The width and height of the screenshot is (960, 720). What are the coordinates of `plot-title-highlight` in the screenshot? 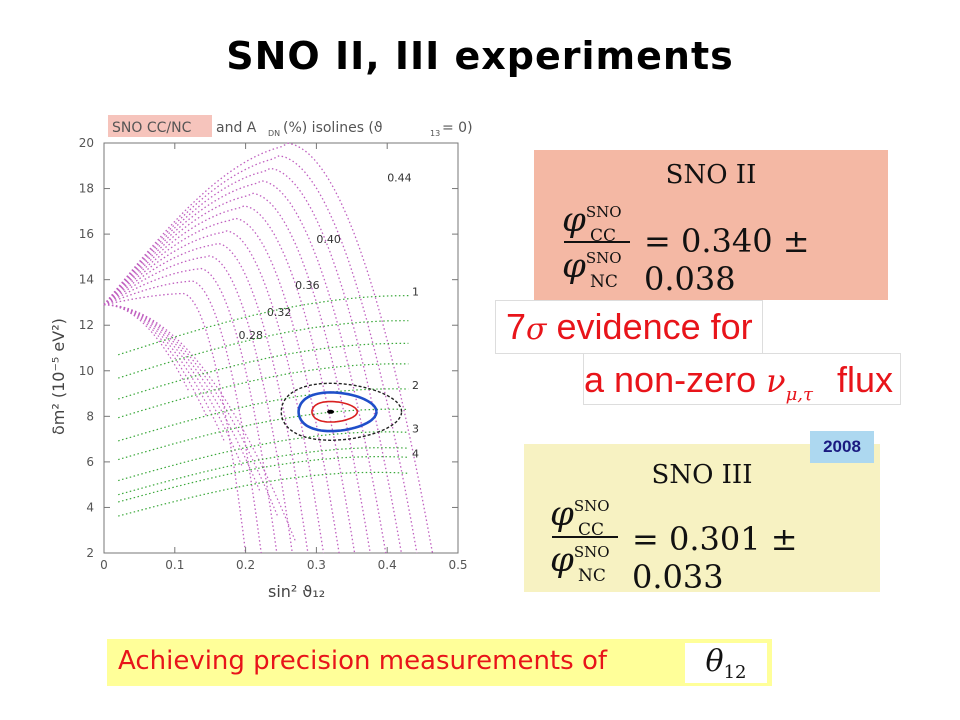 It's located at (160, 126).